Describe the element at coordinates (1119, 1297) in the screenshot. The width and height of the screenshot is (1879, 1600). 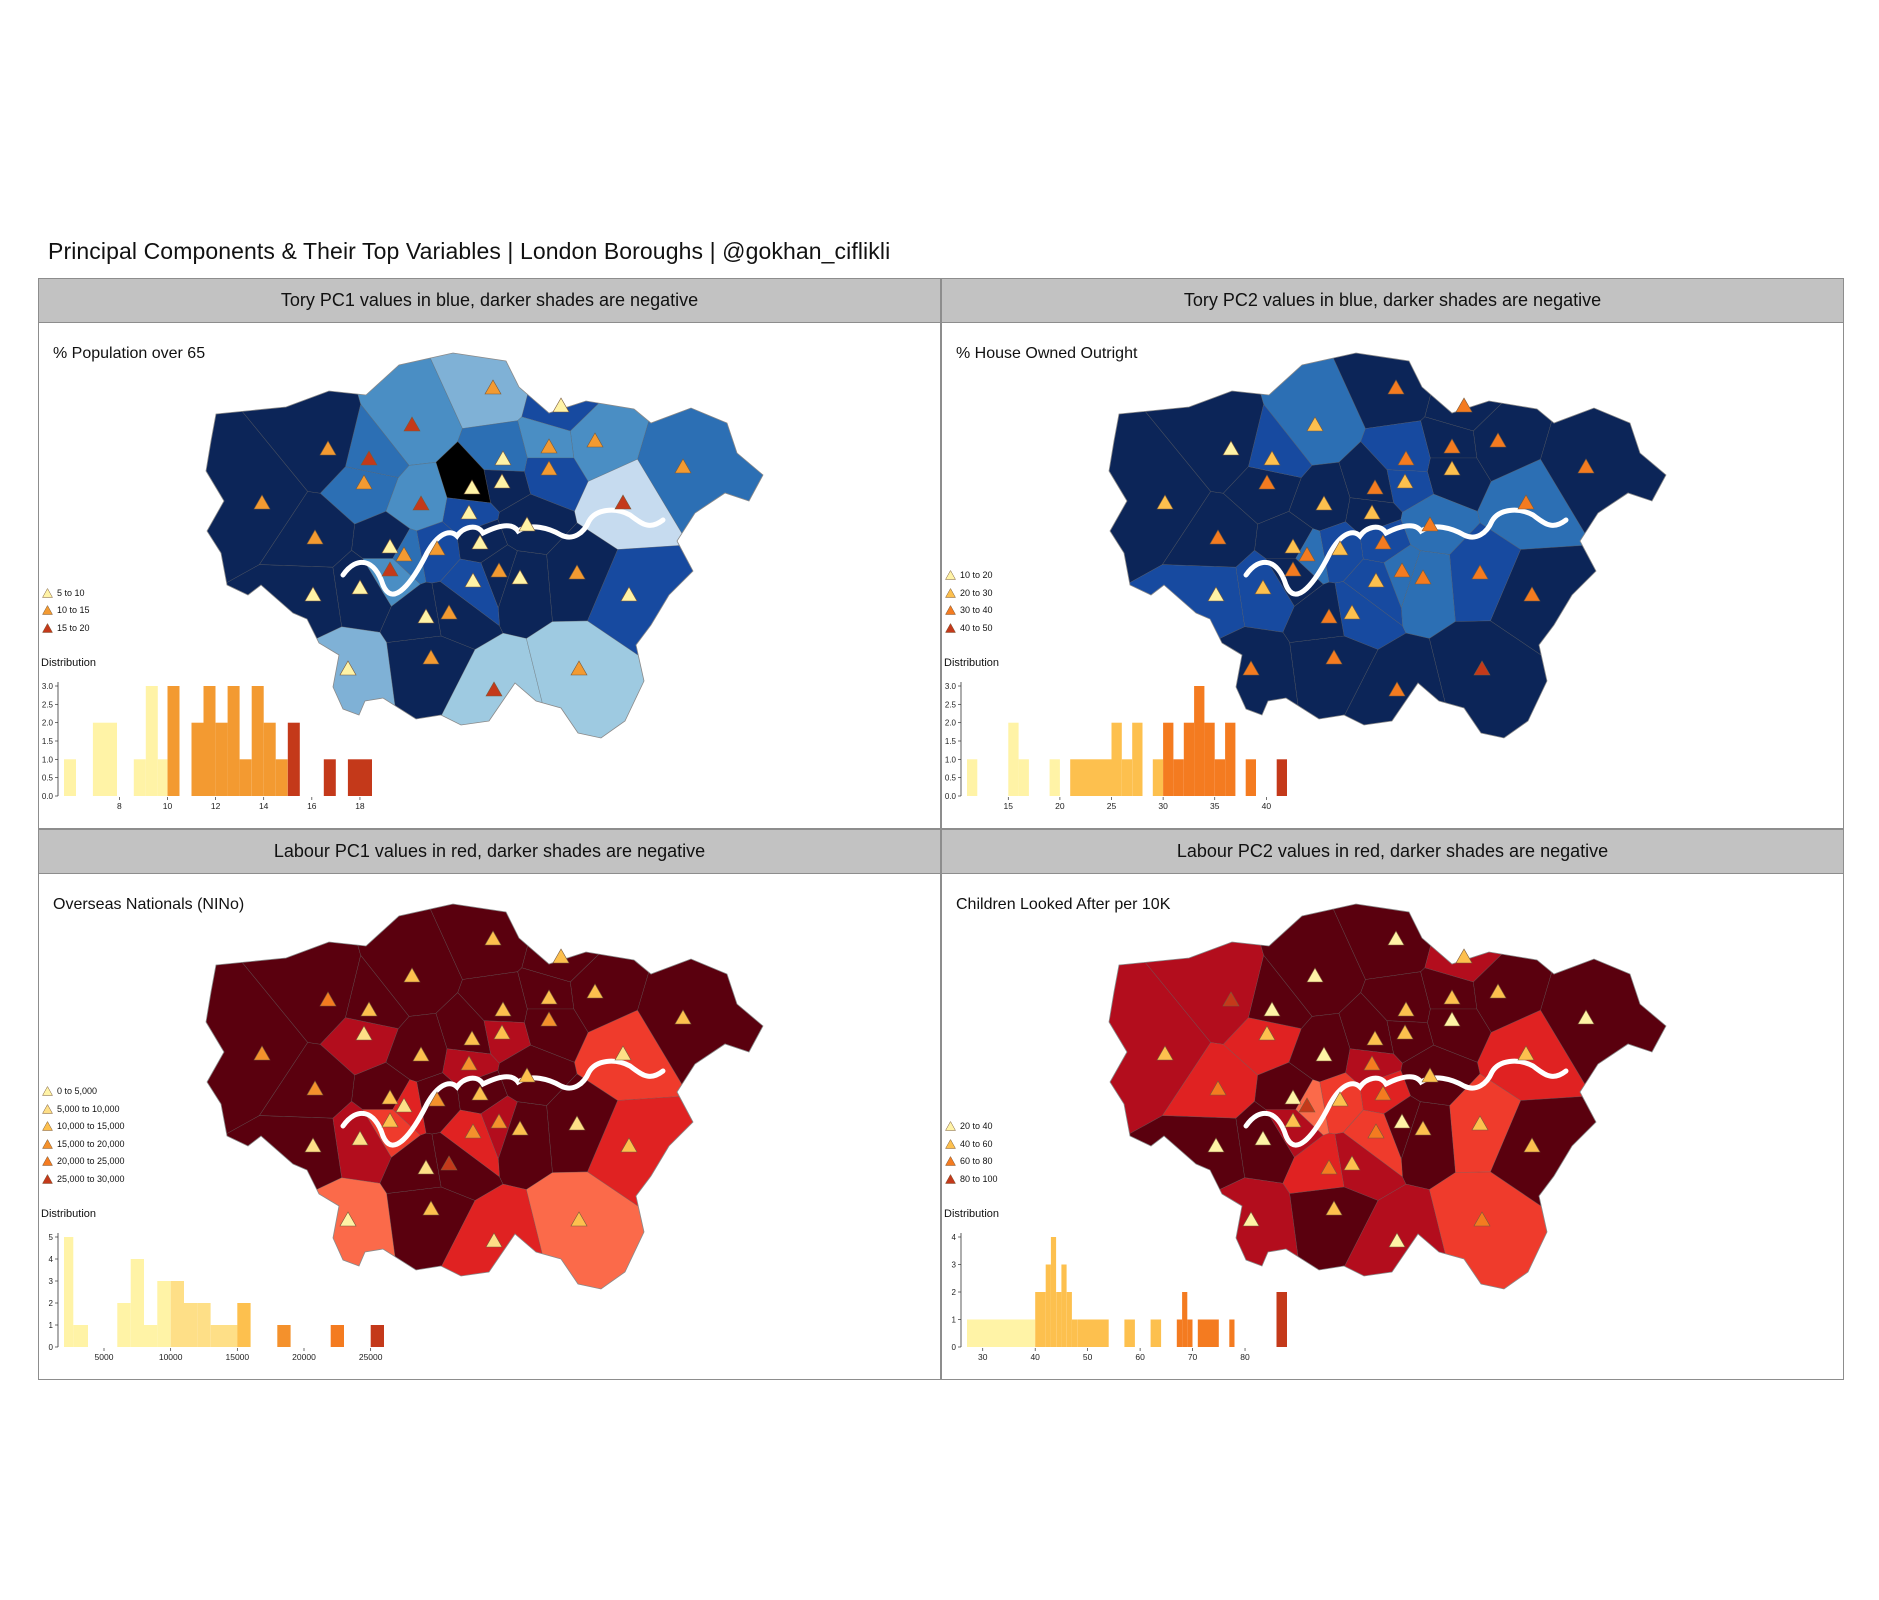
I see `distribution-histogram: 0 1 2 3 4 30 40 50 60 70 80` at that location.